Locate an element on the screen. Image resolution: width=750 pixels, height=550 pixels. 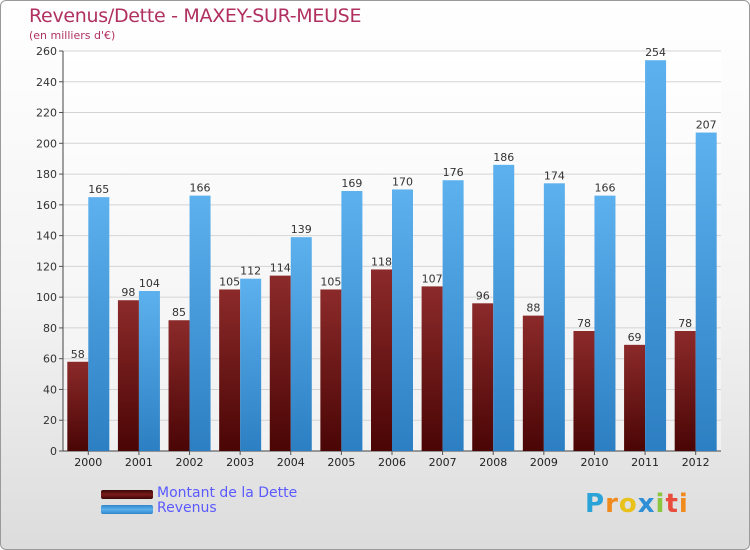
data-label-revenus: 170 is located at coordinates (402, 181).